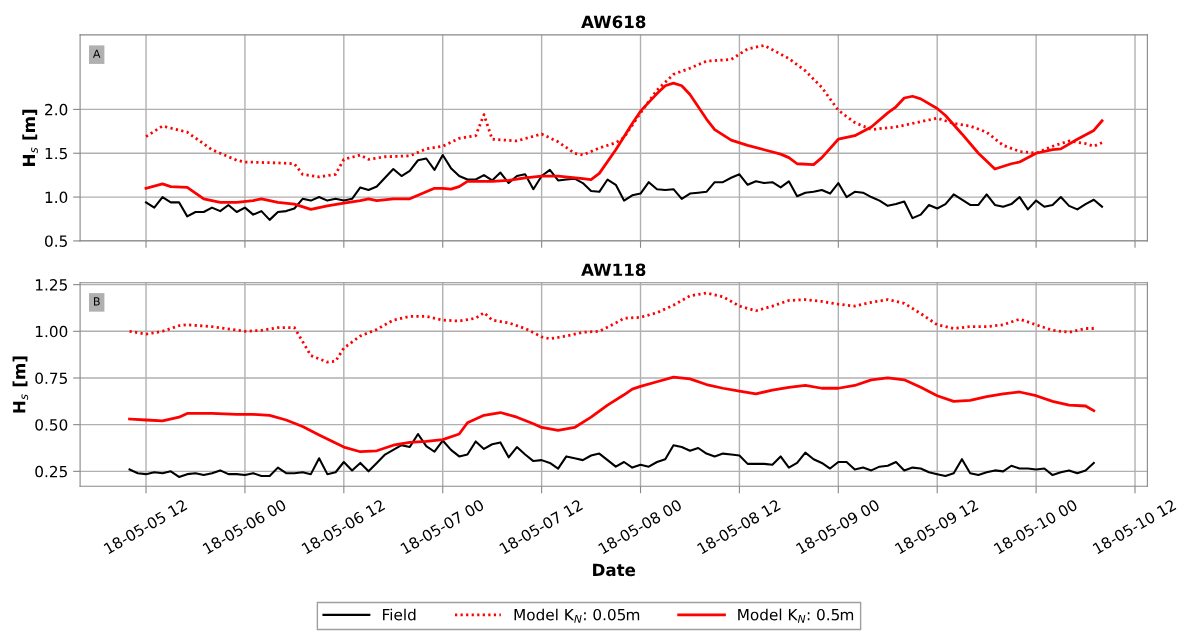 This screenshot has width=1178, height=634. Describe the element at coordinates (51, 378) in the screenshot. I see `y-tick-label: 0.75` at that location.